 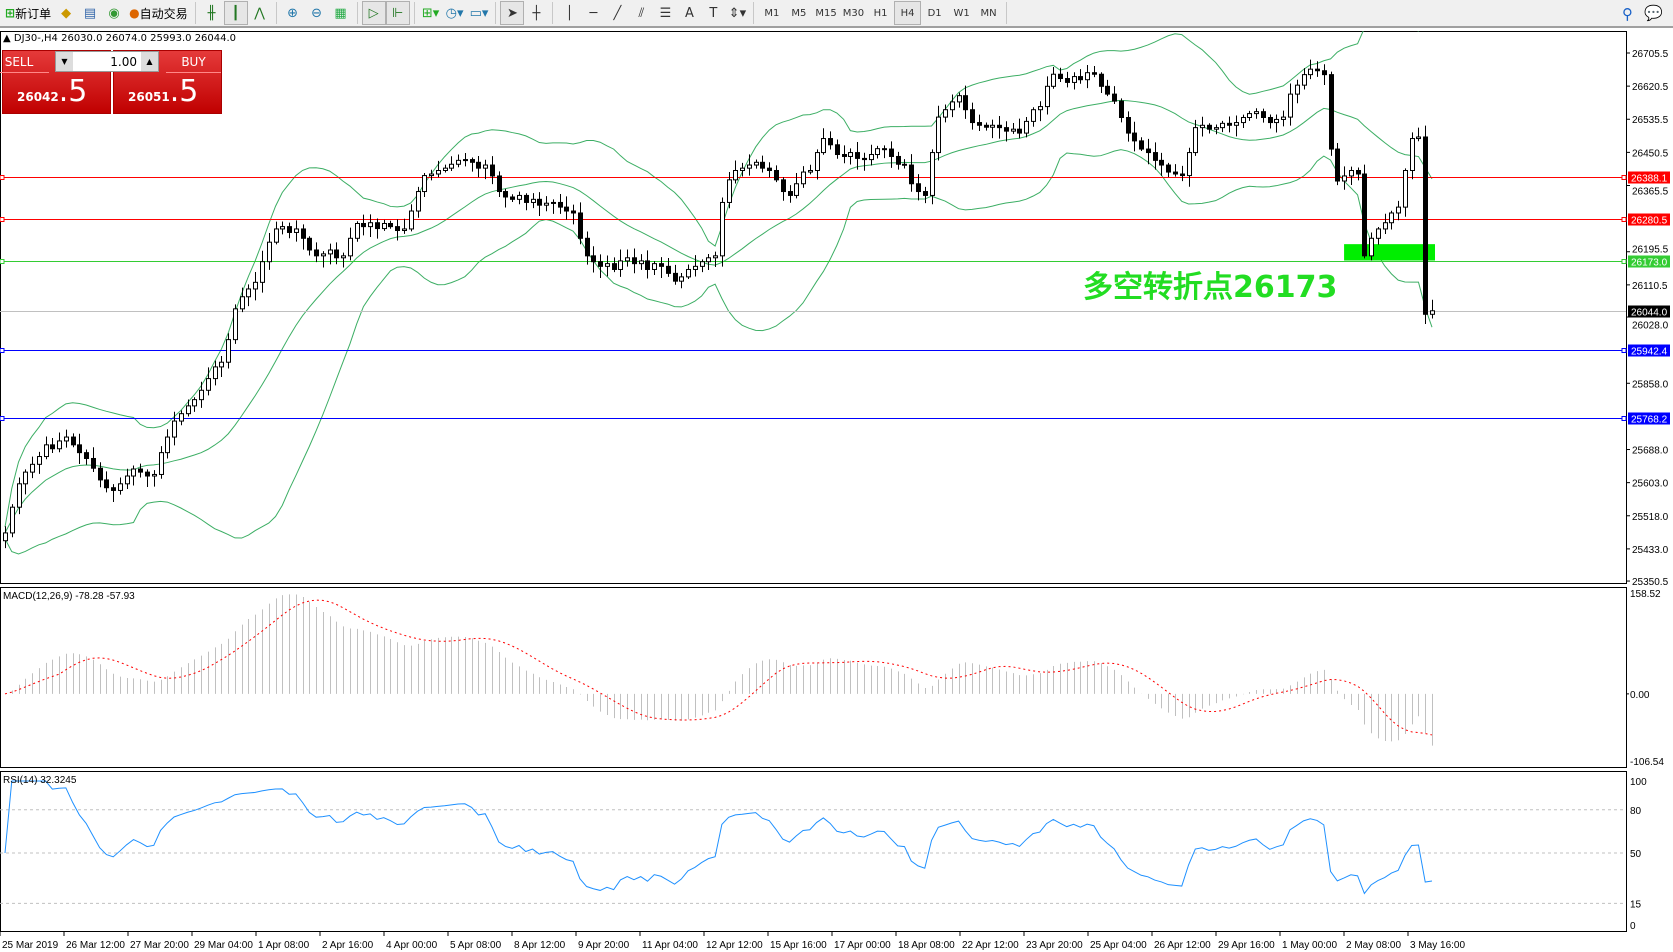 I want to click on cursor-icon: ➤, so click(x=512, y=13).